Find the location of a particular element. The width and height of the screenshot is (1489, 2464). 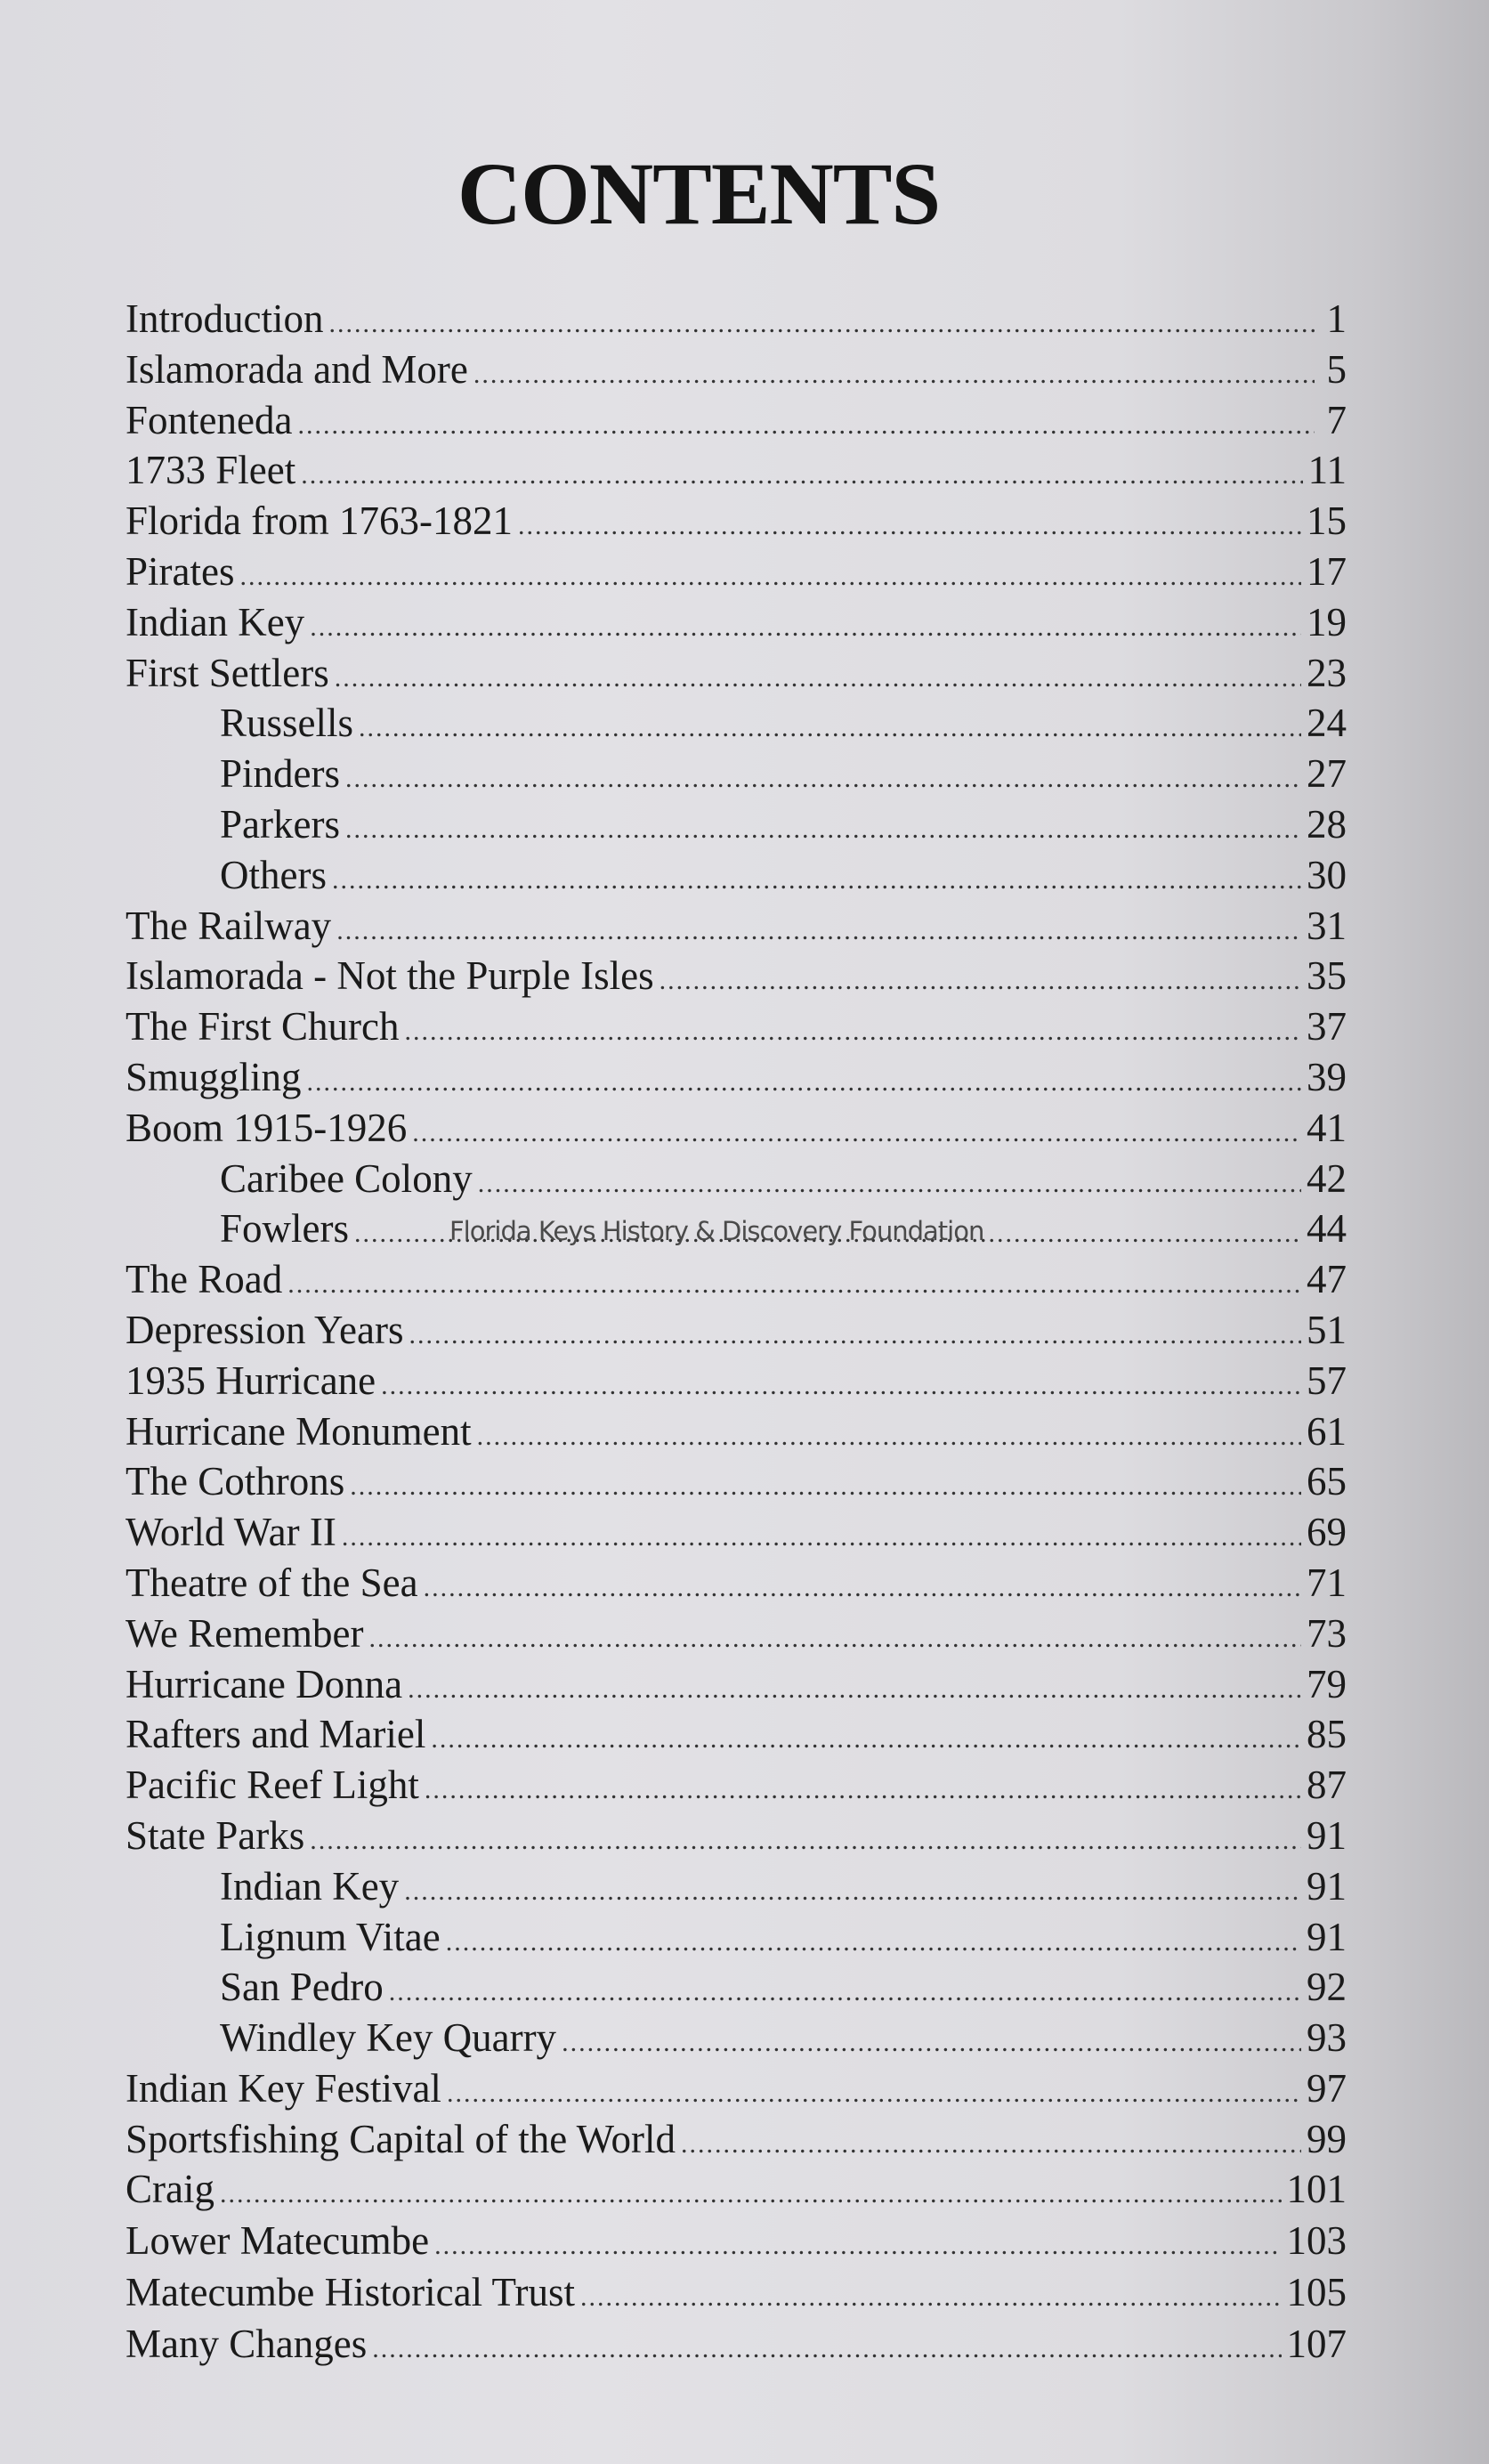

entry-title: The Road is located at coordinates (204, 1279).